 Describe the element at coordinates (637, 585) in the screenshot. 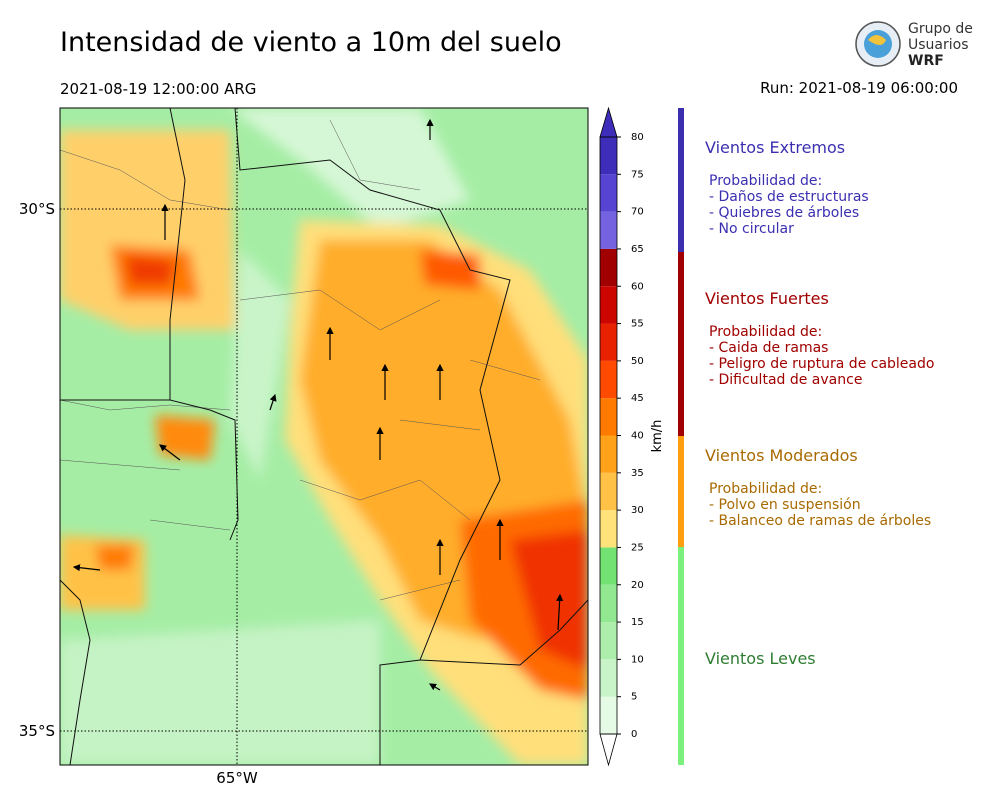

I see `colorbar-tick-label: 20` at that location.